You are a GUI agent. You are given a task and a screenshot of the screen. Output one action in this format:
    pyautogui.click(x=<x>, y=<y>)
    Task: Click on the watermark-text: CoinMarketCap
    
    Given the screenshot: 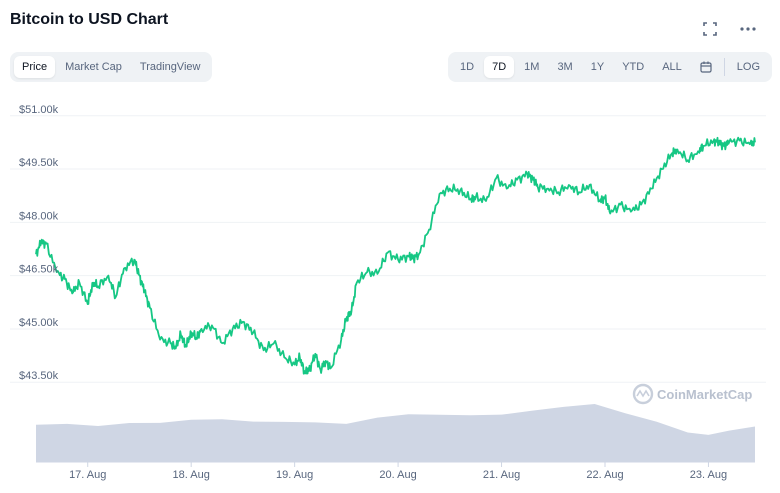 What is the action you would take?
    pyautogui.click(x=704, y=394)
    